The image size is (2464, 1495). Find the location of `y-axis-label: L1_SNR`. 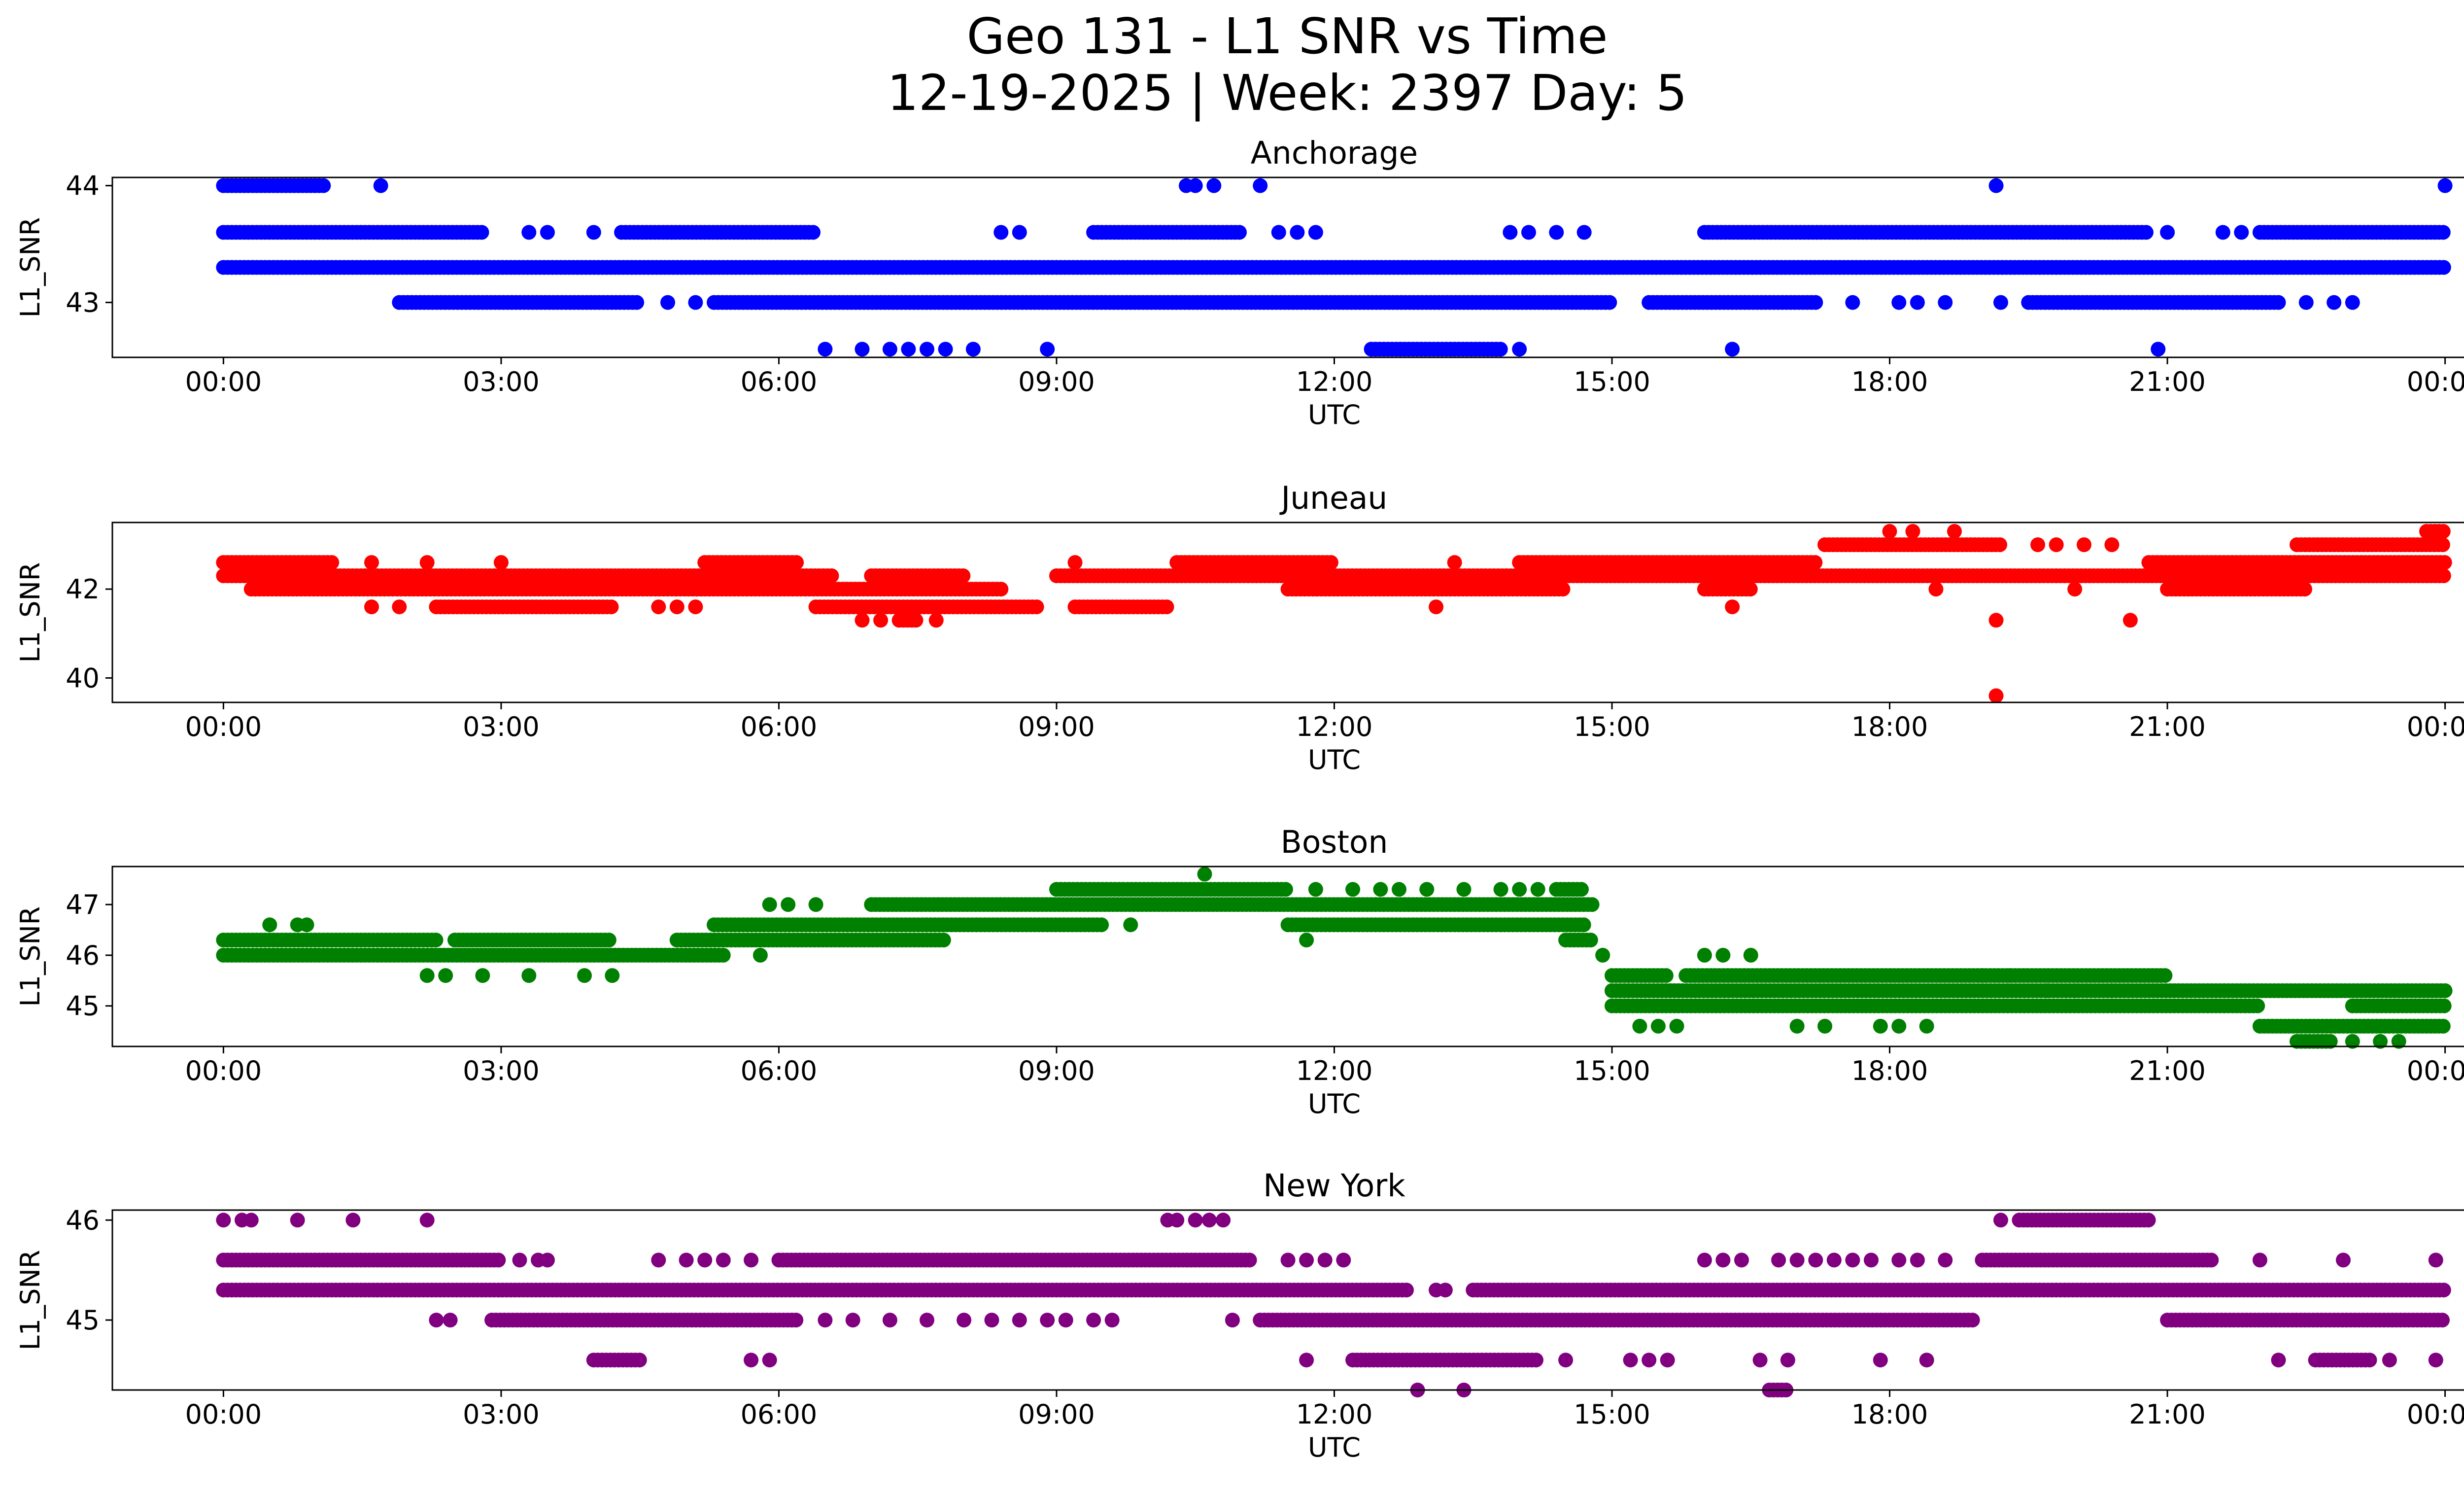

y-axis-label: L1_SNR is located at coordinates (30, 612).